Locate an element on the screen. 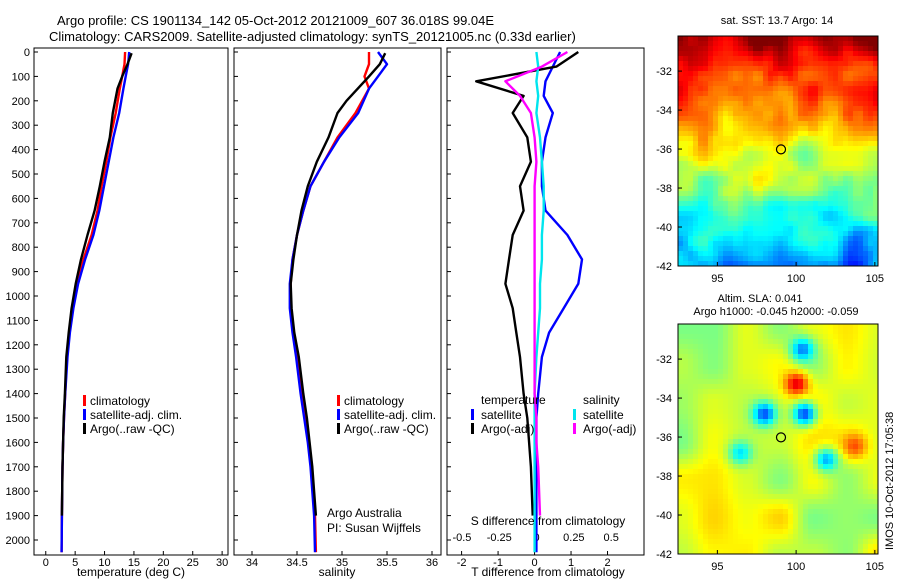  depth-tick-label: 2000 is located at coordinates (18, 541).